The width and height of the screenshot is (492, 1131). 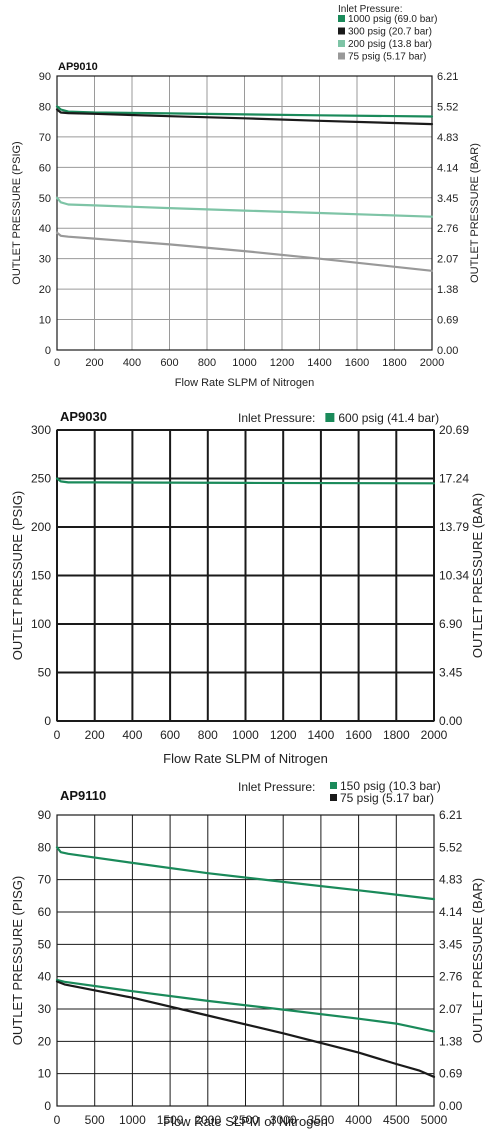 I want to click on y-right-tick-label: 6.21, so click(x=451, y=815).